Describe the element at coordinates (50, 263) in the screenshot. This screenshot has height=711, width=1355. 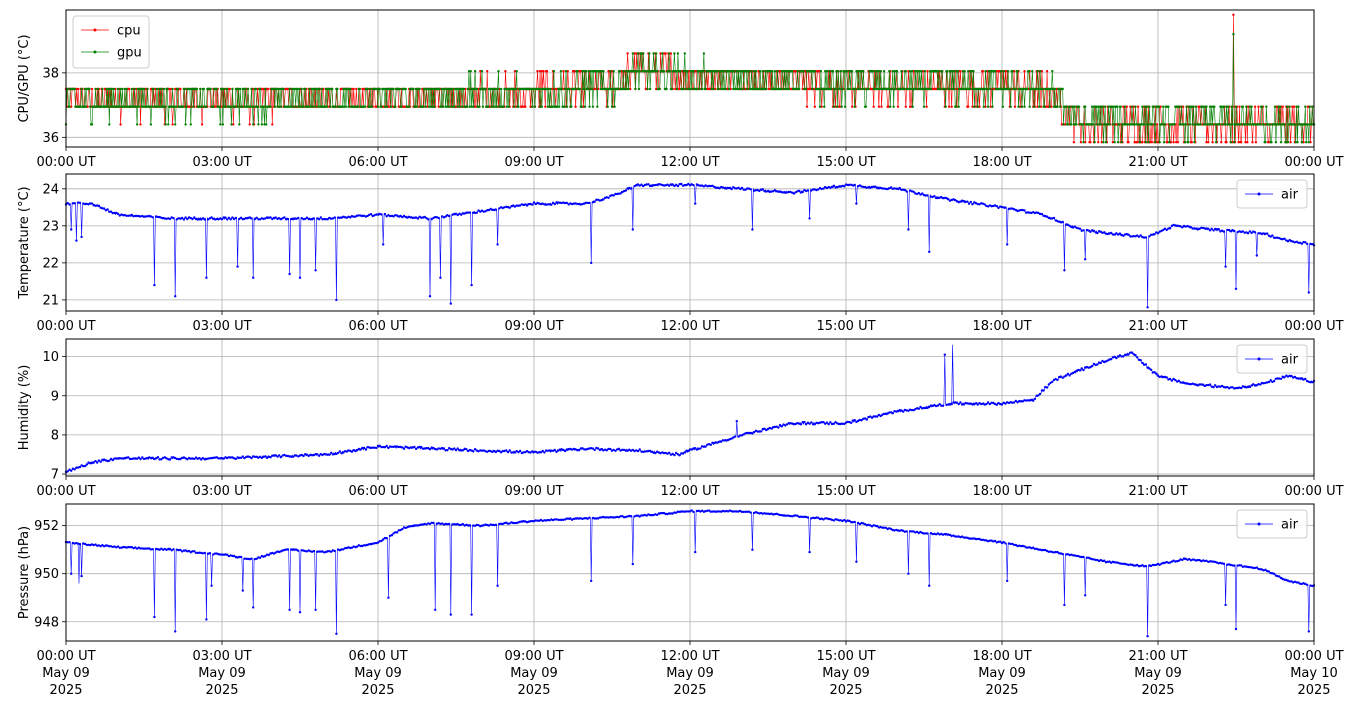
I see `y-tick-label: 22` at that location.